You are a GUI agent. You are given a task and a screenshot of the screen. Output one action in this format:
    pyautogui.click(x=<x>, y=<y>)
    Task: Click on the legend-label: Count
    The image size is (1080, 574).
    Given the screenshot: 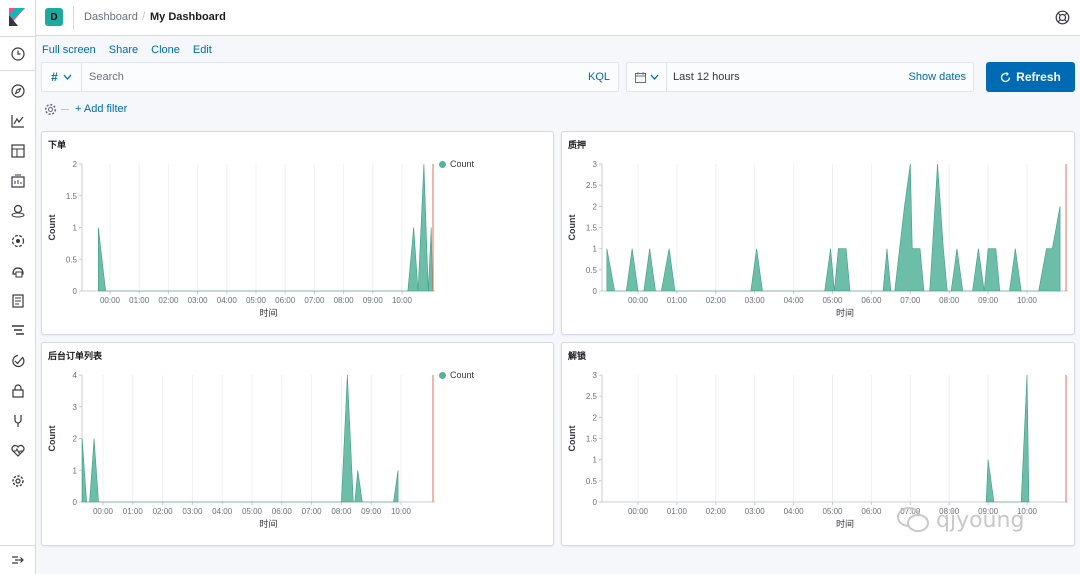 What is the action you would take?
    pyautogui.click(x=462, y=164)
    